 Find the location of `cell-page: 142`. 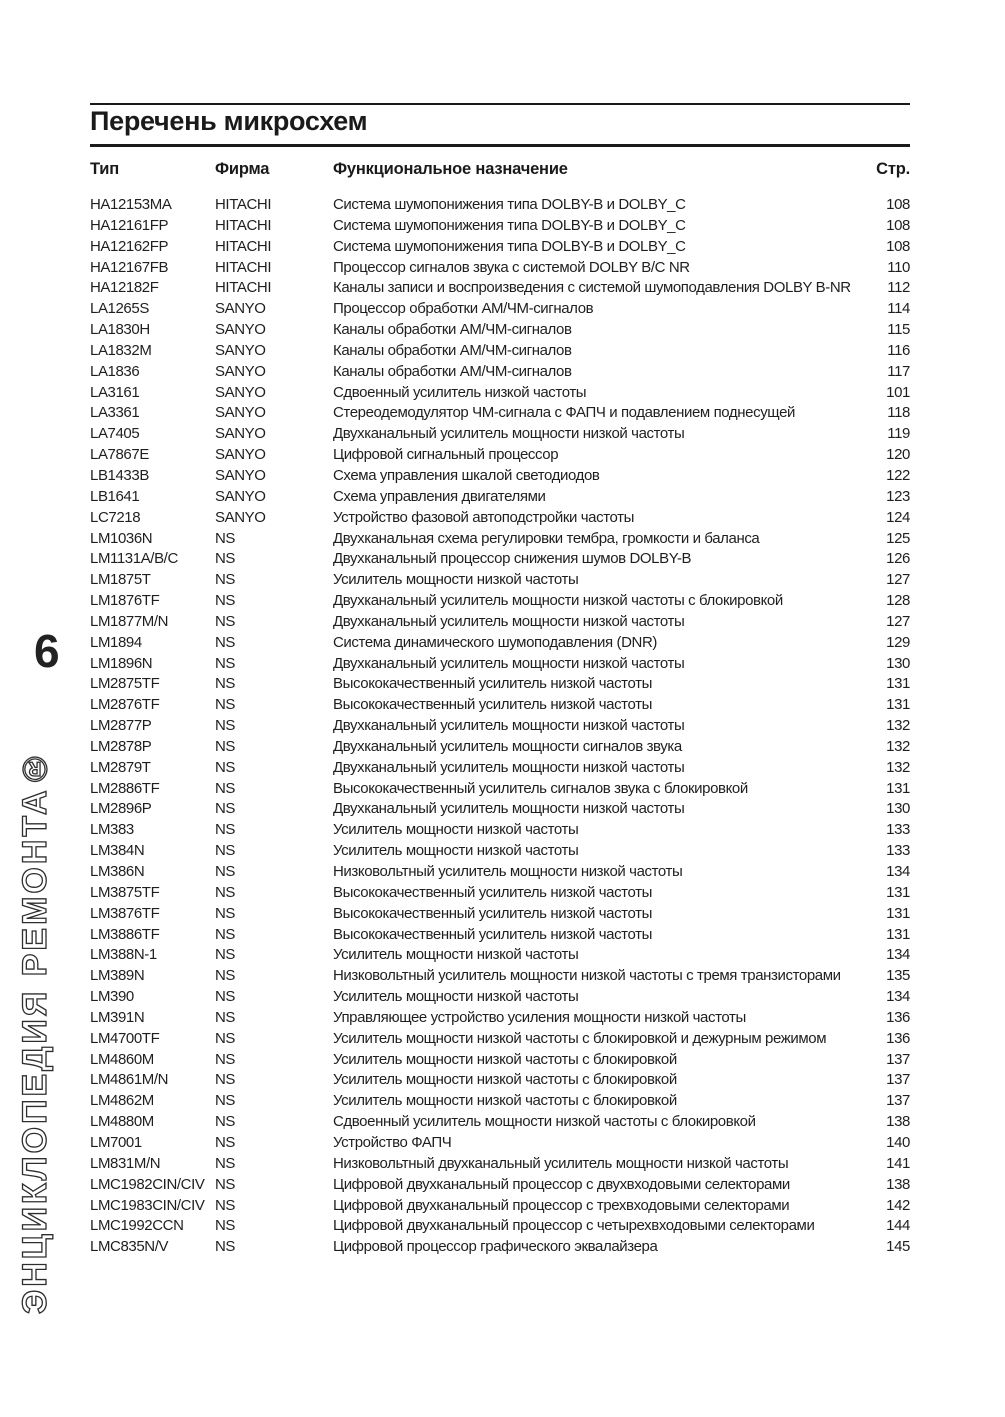

cell-page: 142 is located at coordinates (898, 1205).